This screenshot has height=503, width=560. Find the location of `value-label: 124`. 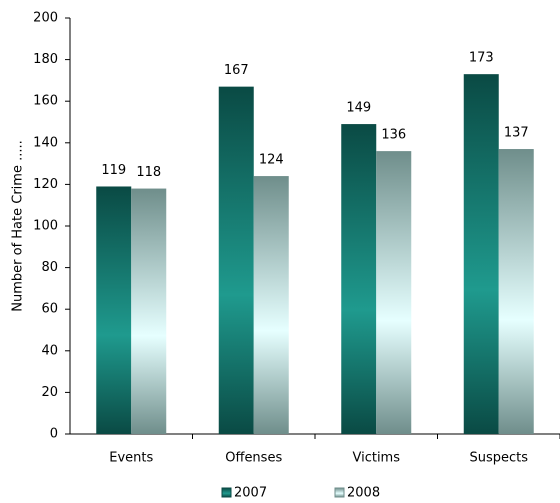

value-label: 124 is located at coordinates (271, 160).